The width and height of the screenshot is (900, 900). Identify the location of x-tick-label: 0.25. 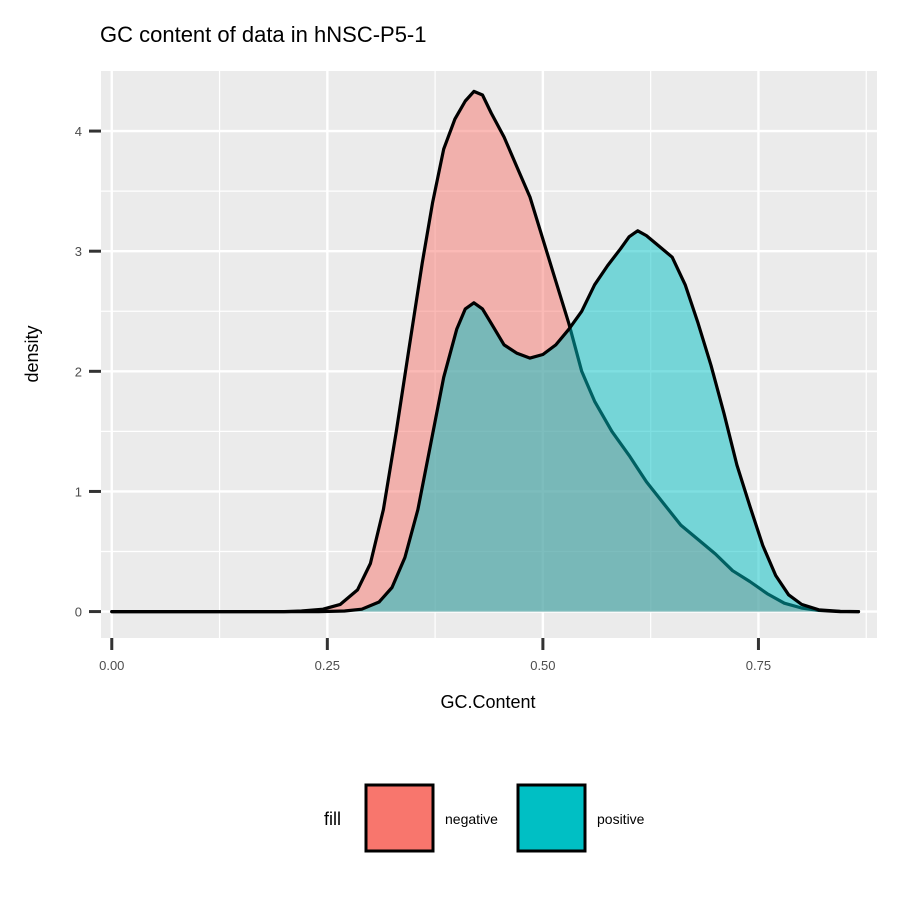
(327, 665).